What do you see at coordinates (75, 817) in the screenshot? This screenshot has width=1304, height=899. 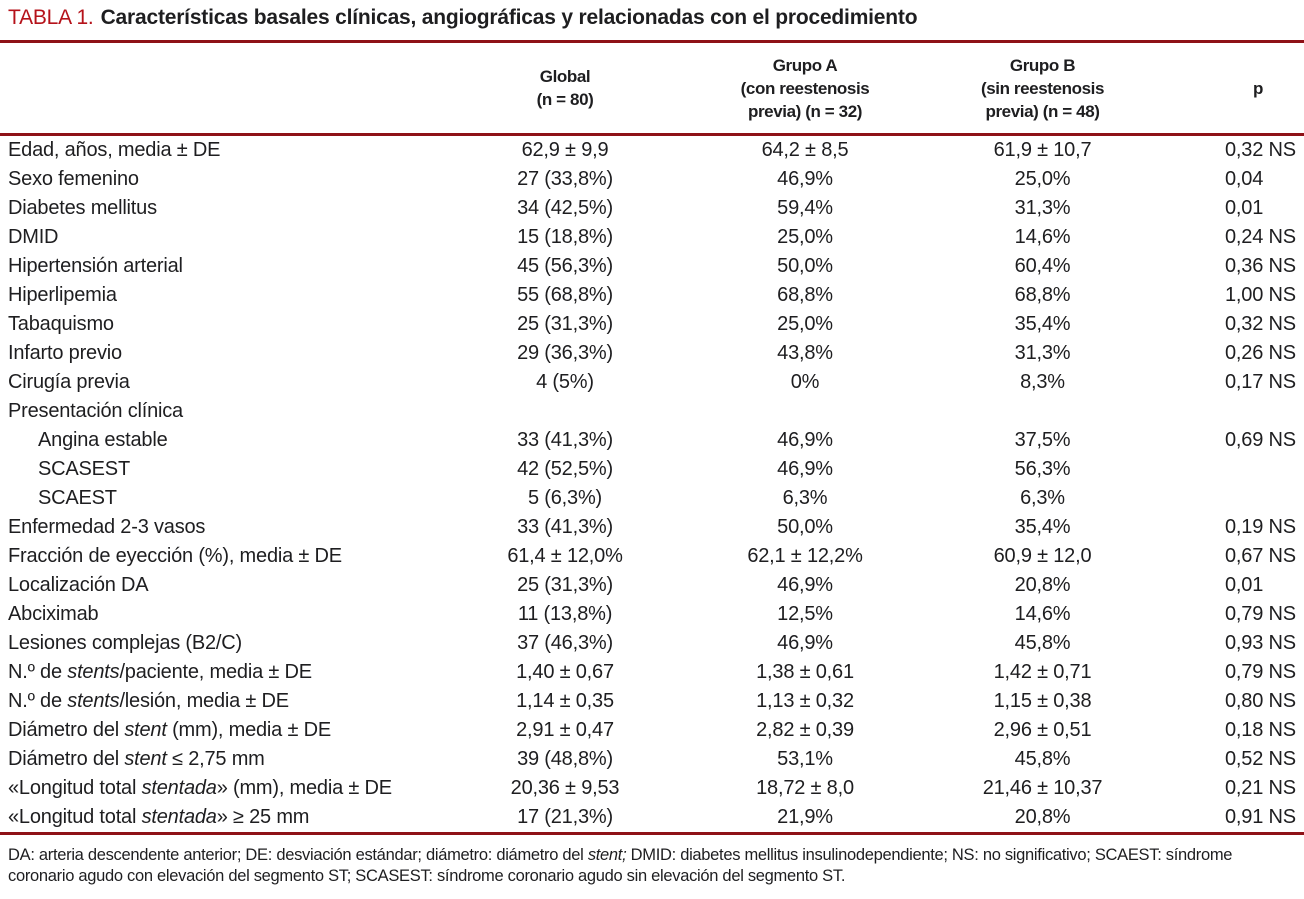 I see `text-run: «Longitud total` at bounding box center [75, 817].